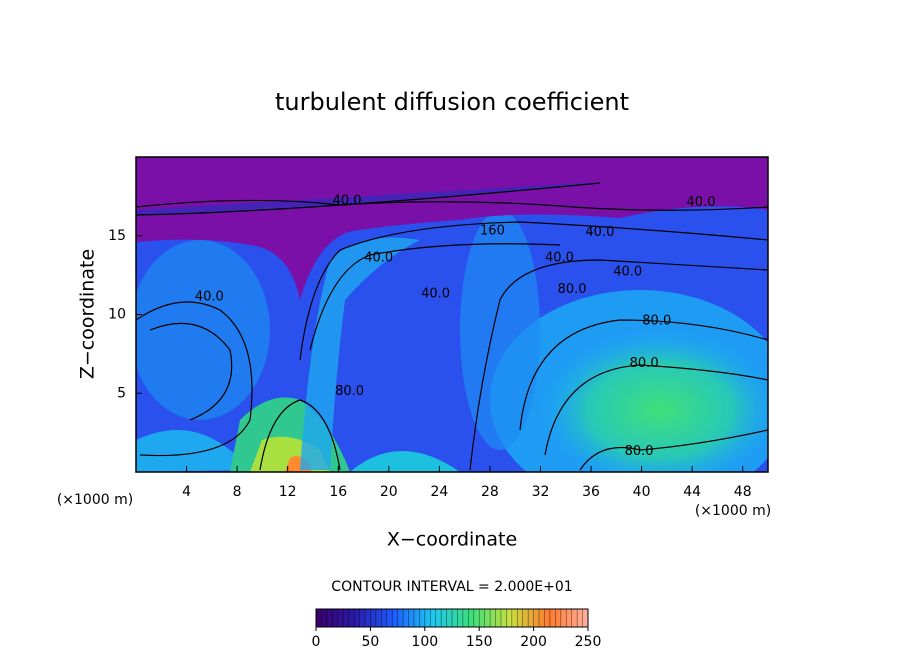 The height and width of the screenshot is (654, 904). What do you see at coordinates (452, 102) in the screenshot?
I see `chart-title: turbulent diffusion coefficient` at bounding box center [452, 102].